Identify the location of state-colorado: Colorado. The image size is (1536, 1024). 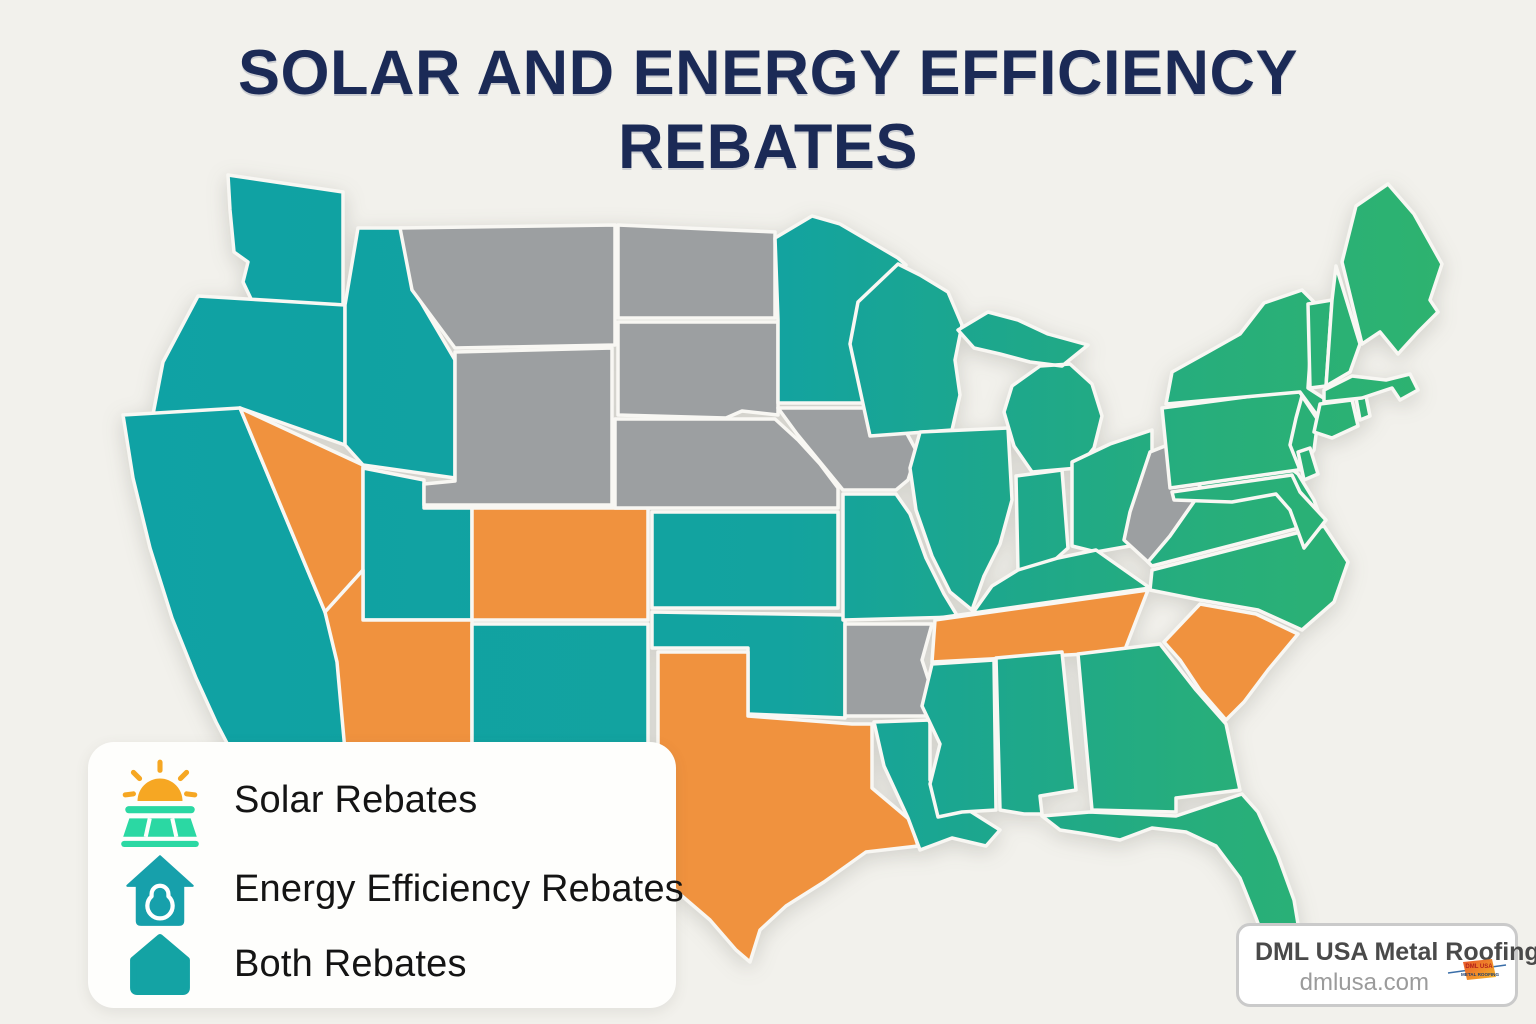
(560, 564).